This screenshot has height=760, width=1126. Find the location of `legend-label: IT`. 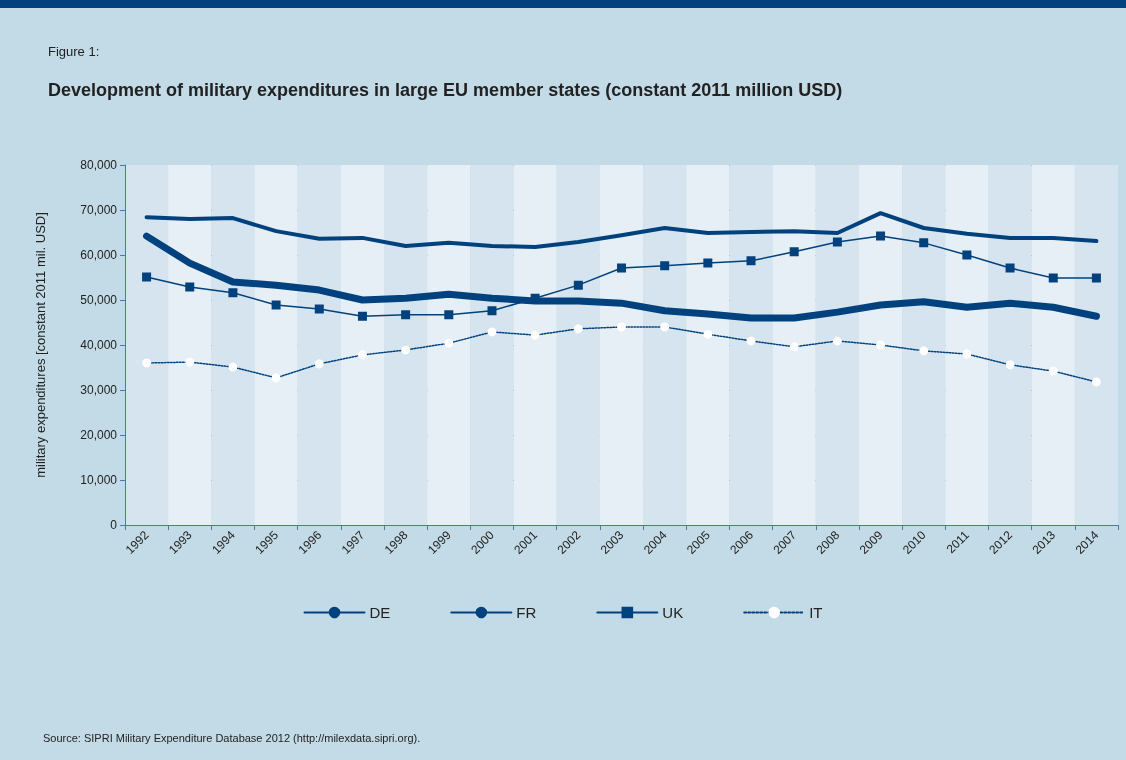

legend-label: IT is located at coordinates (816, 612).